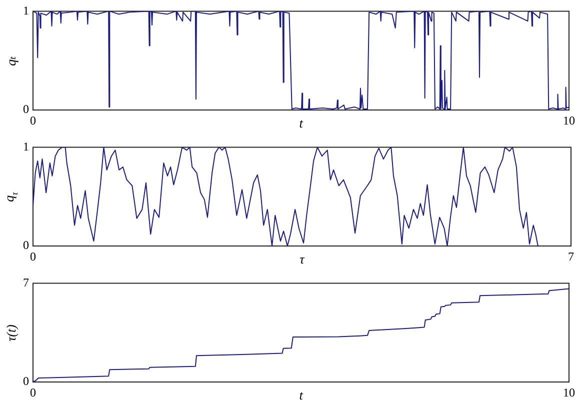  What do you see at coordinates (302, 259) in the screenshot?
I see `x-axis-title: τ` at bounding box center [302, 259].